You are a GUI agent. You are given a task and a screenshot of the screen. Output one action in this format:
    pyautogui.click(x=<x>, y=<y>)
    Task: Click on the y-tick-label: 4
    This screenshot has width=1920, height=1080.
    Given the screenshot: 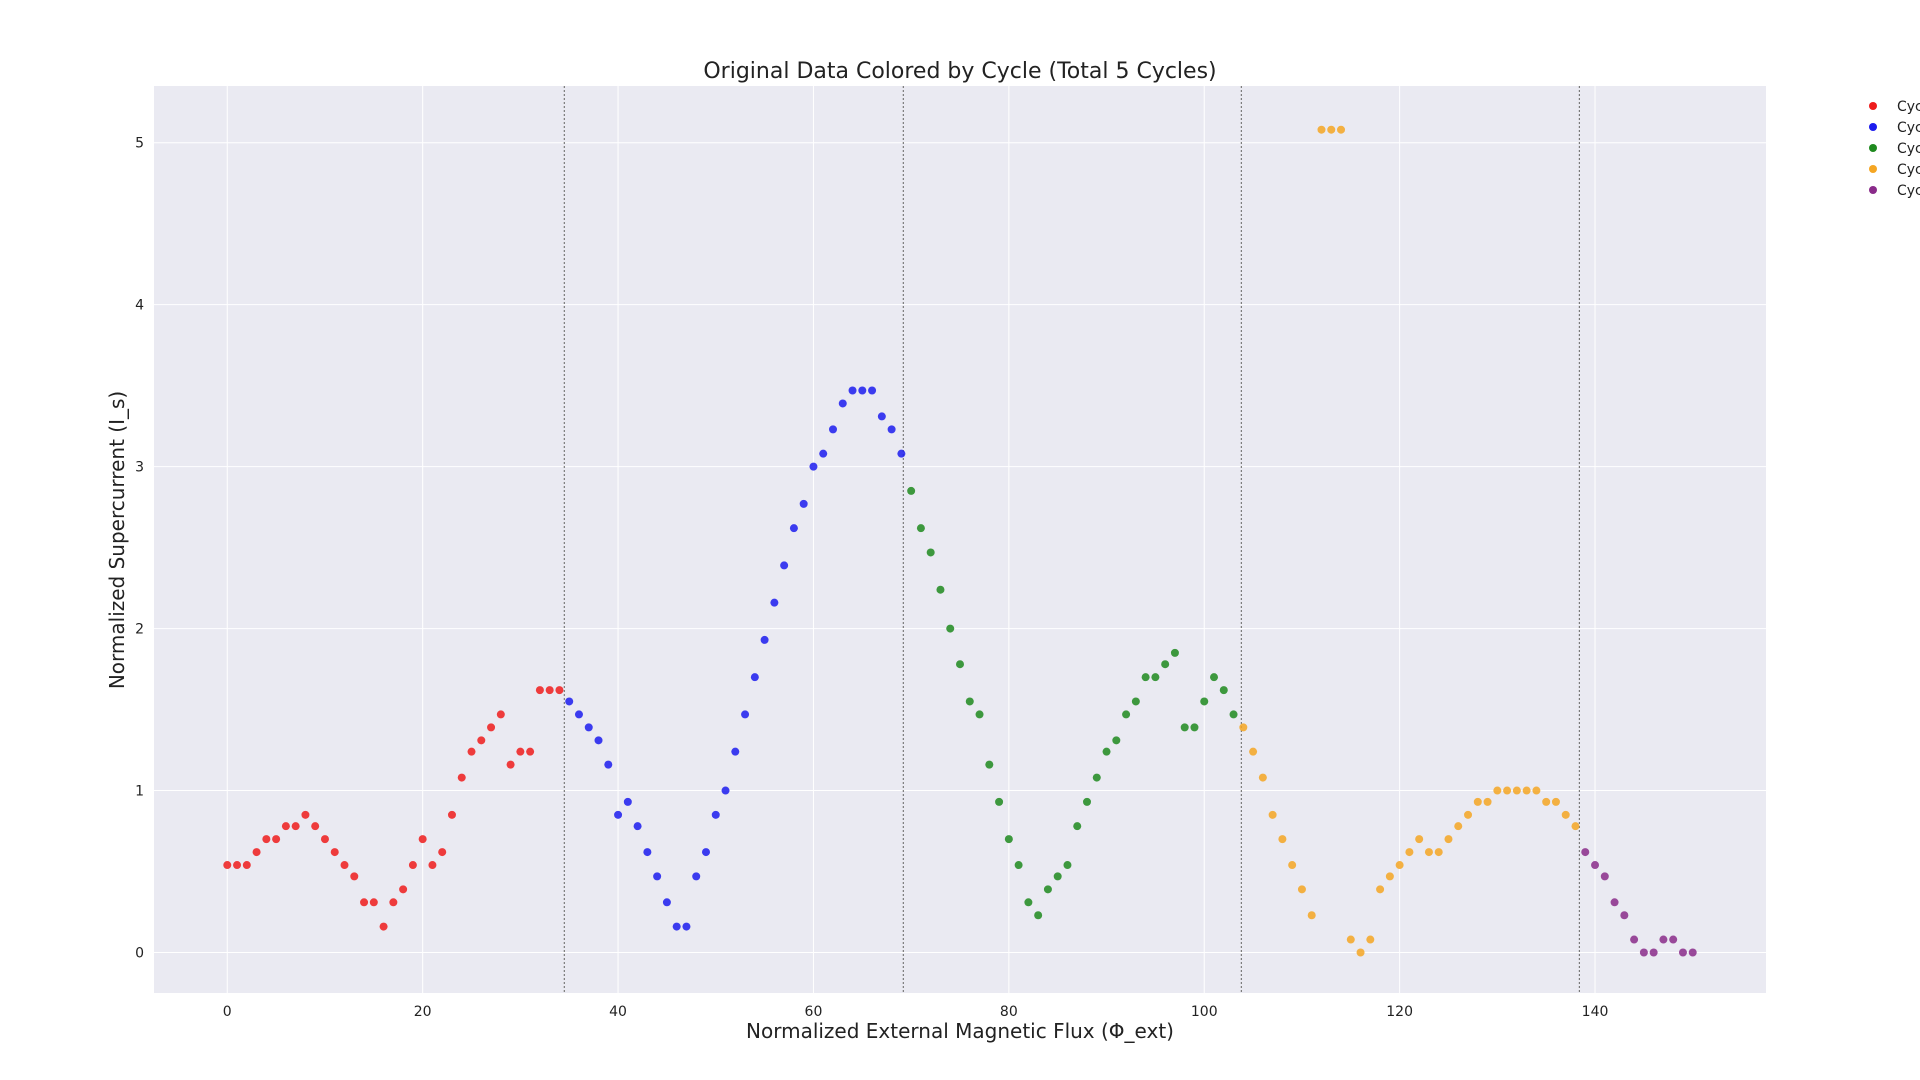 What is the action you would take?
    pyautogui.click(x=139, y=306)
    